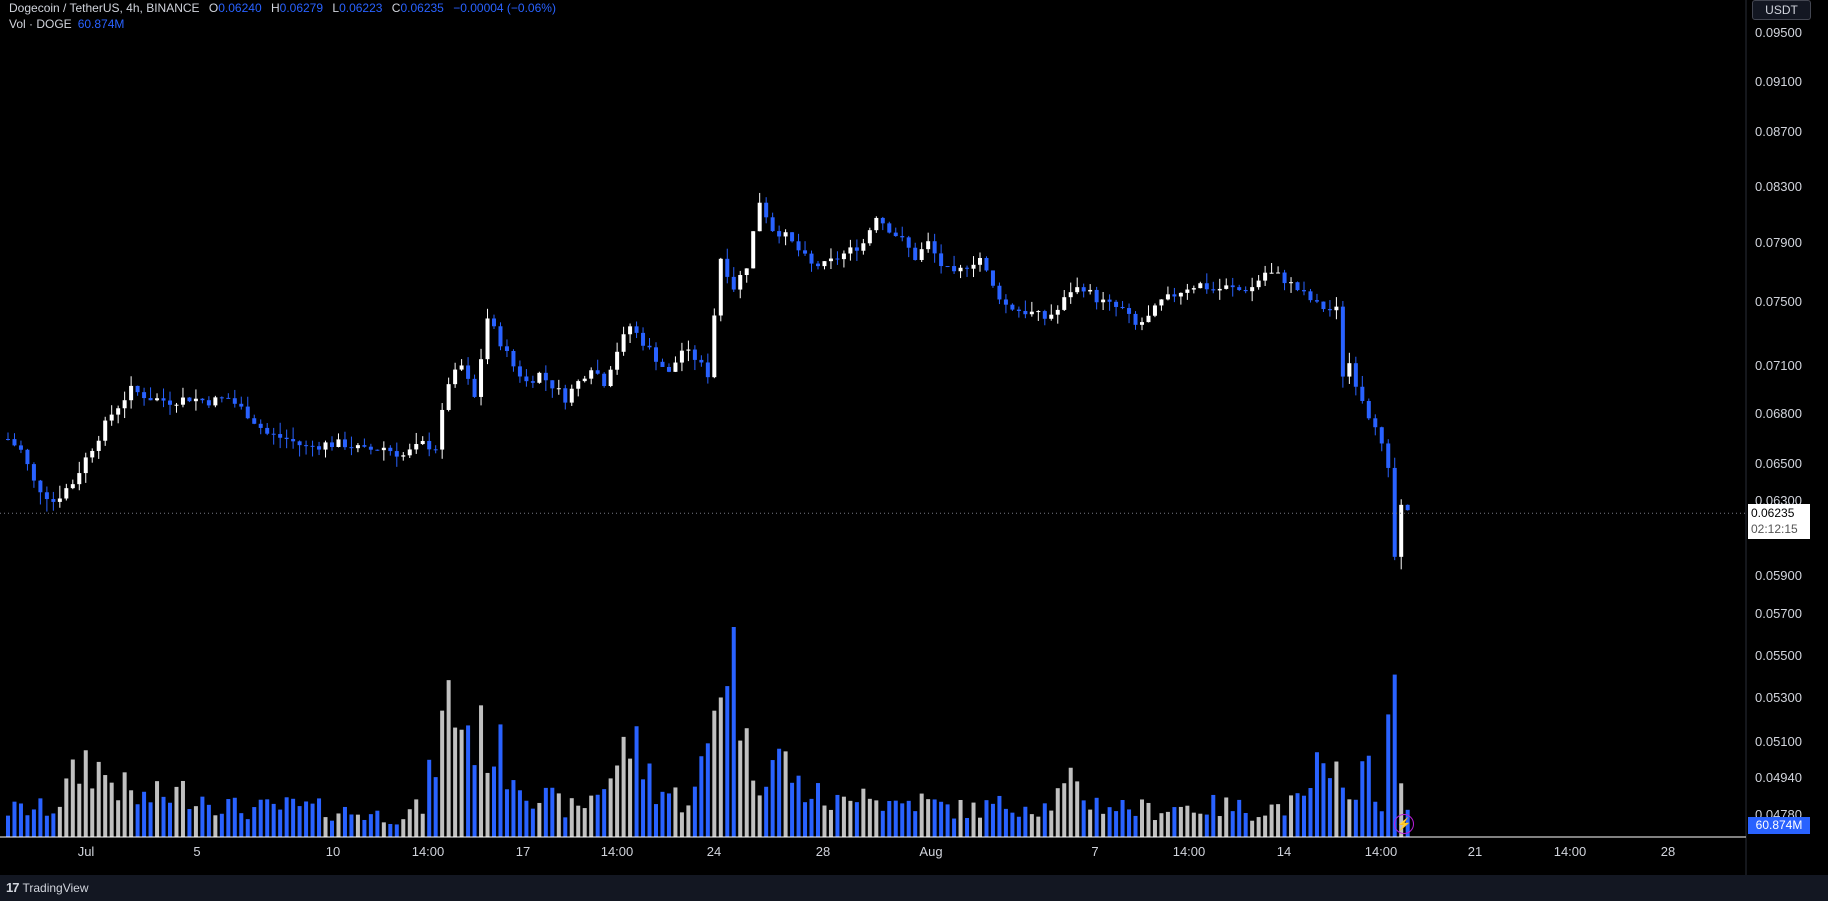 The width and height of the screenshot is (1828, 901). What do you see at coordinates (422, 8) in the screenshot?
I see `close-value: 0.06235` at bounding box center [422, 8].